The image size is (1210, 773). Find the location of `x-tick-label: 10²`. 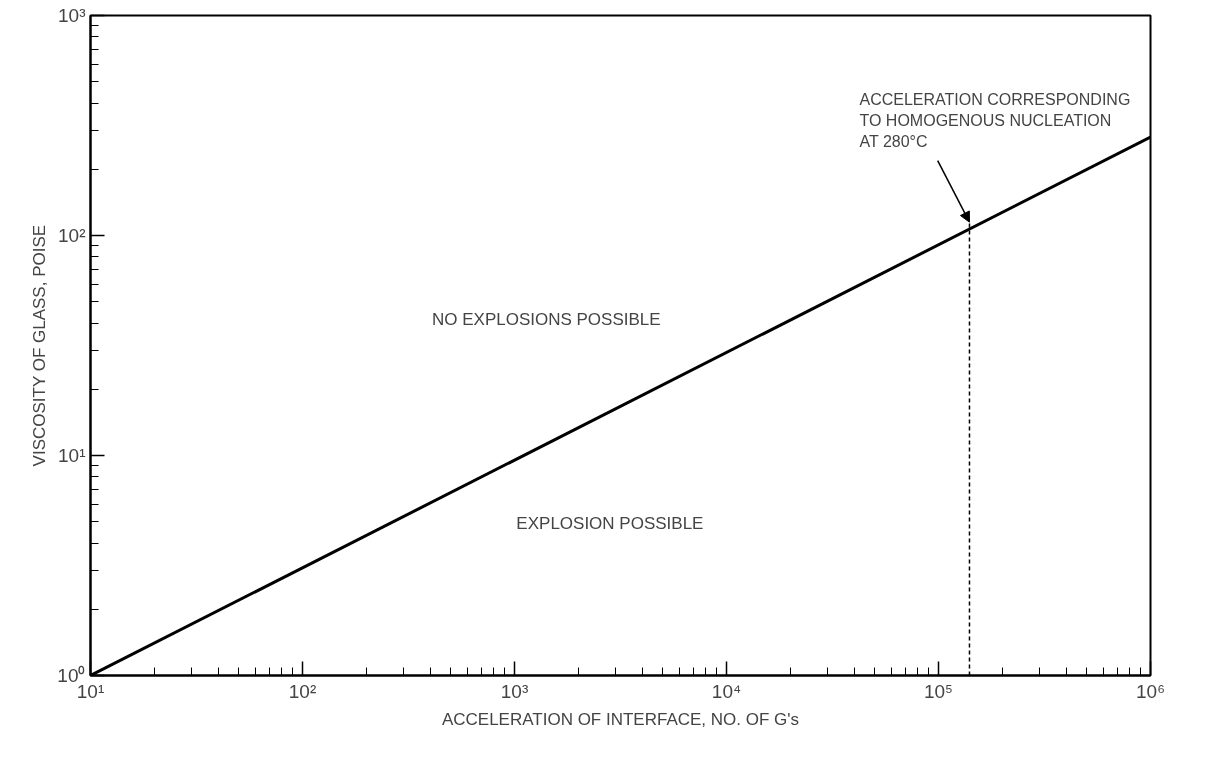

x-tick-label: 10² is located at coordinates (302, 691).